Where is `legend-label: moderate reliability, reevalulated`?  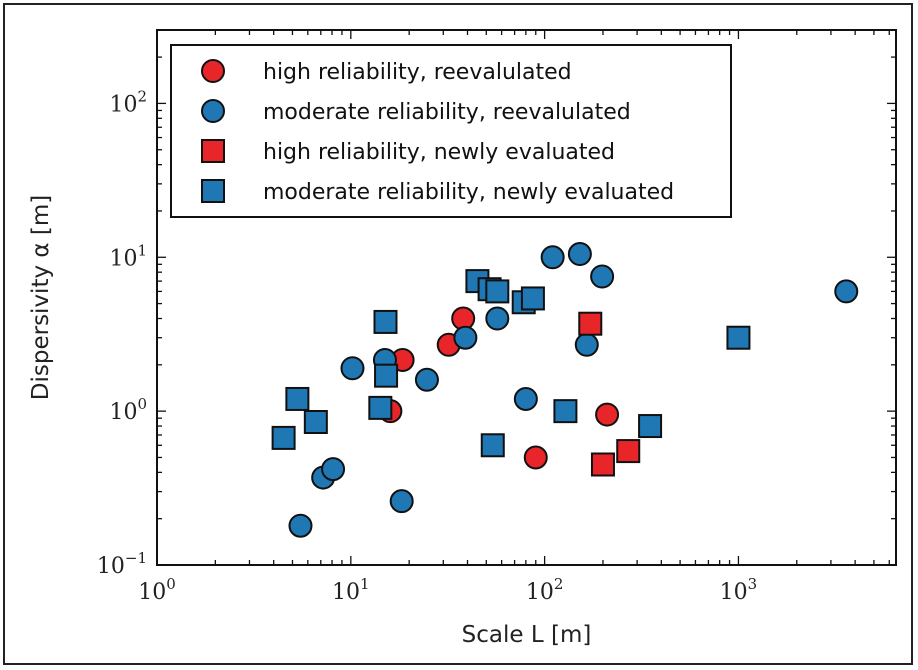 legend-label: moderate reliability, reevalulated is located at coordinates (447, 112).